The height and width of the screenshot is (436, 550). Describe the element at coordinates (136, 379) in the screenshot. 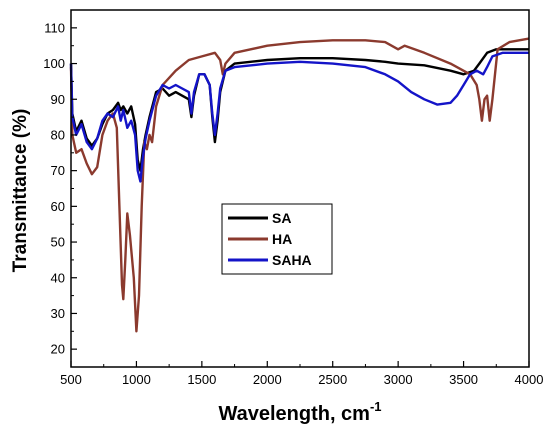

I see `x-tick-label: 1000` at that location.